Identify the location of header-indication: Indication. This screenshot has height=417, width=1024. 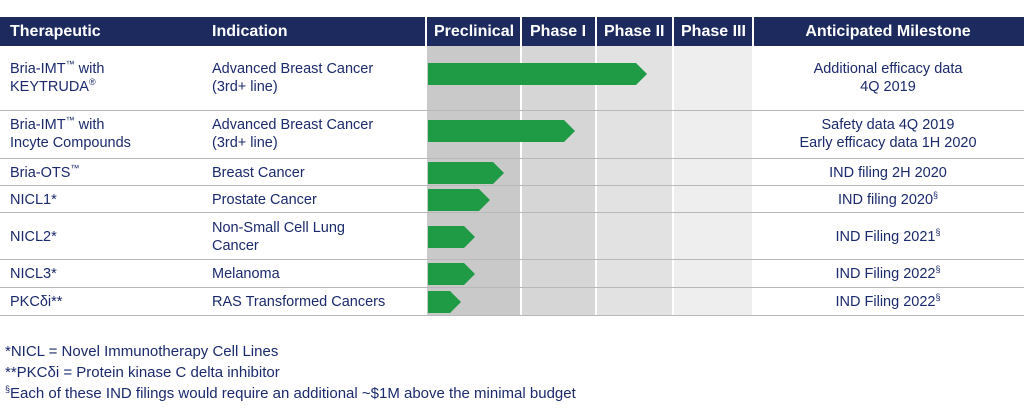
(250, 31).